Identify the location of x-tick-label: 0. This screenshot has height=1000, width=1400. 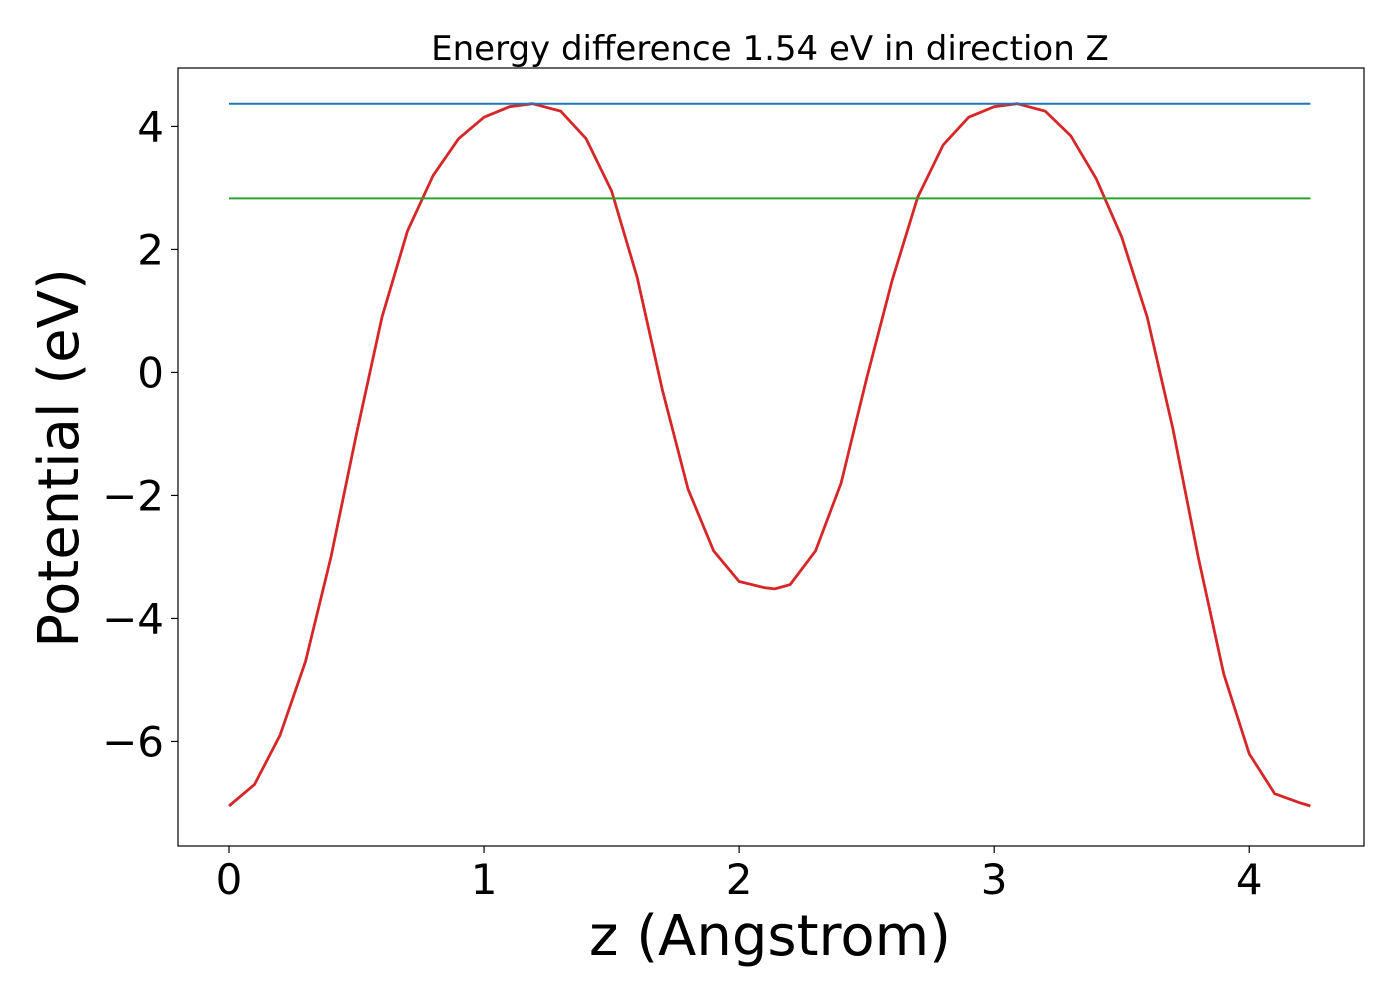
(229, 879).